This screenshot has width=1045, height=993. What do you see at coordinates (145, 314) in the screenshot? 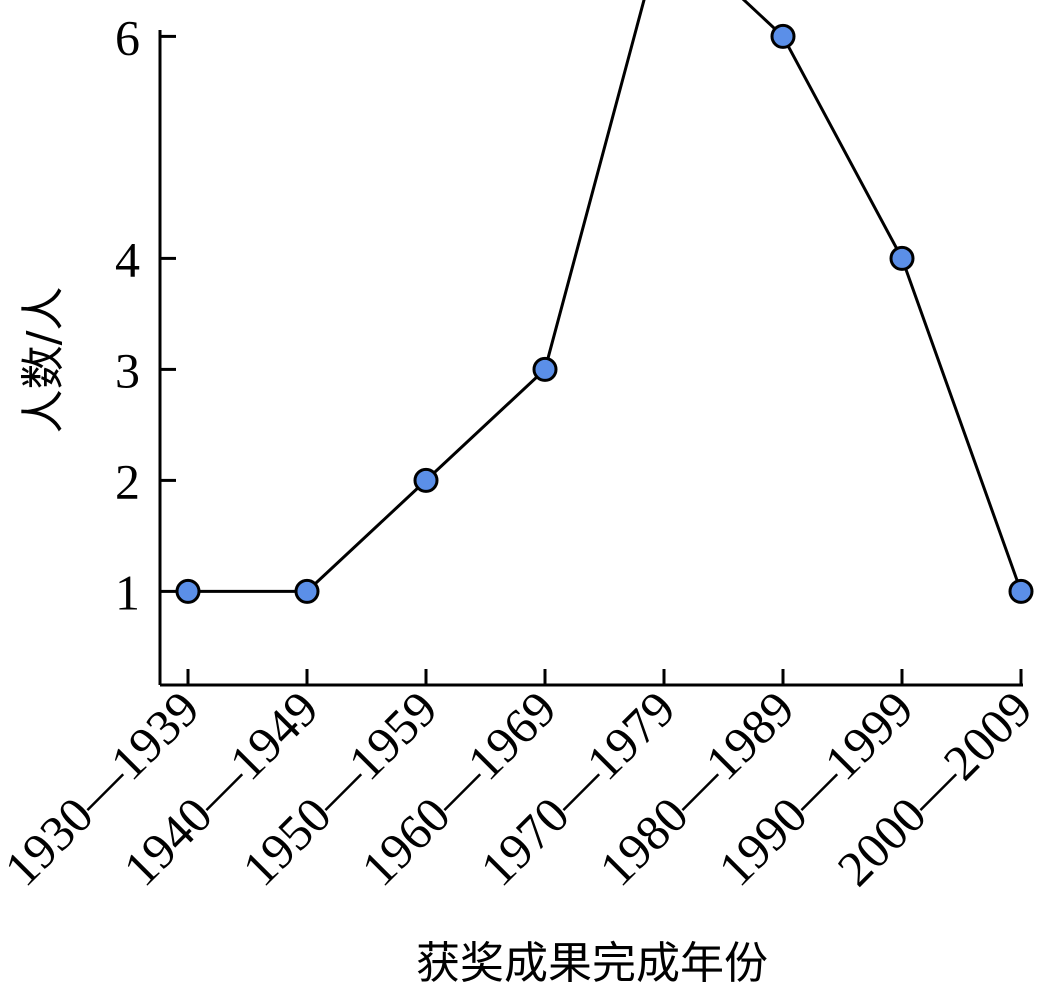
I see `y-ticks: 123467` at bounding box center [145, 314].